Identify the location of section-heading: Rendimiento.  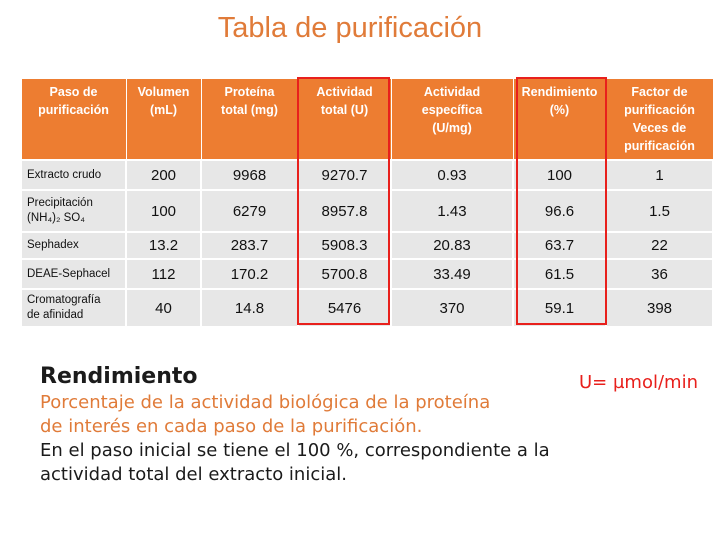
(119, 376).